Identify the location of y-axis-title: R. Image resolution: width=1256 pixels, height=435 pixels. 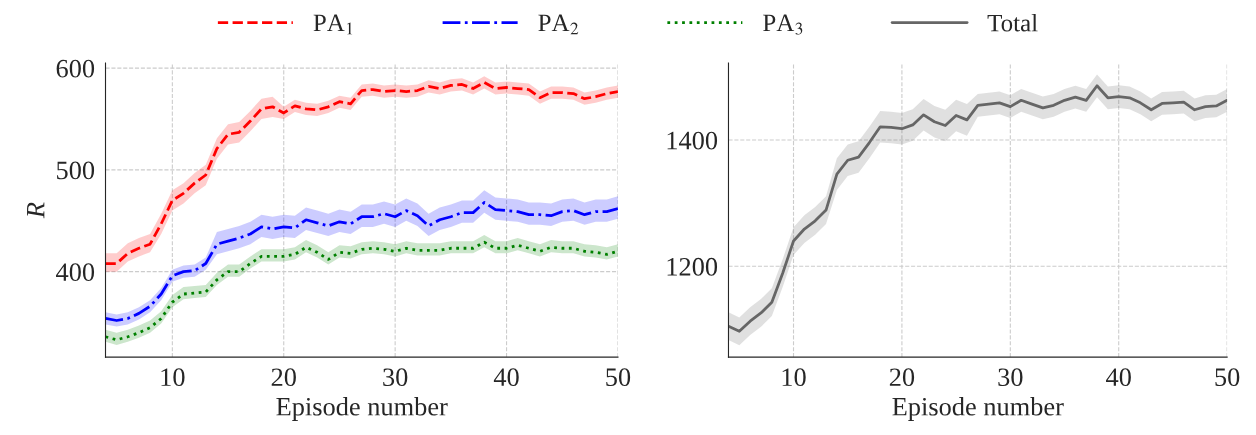
(36, 210).